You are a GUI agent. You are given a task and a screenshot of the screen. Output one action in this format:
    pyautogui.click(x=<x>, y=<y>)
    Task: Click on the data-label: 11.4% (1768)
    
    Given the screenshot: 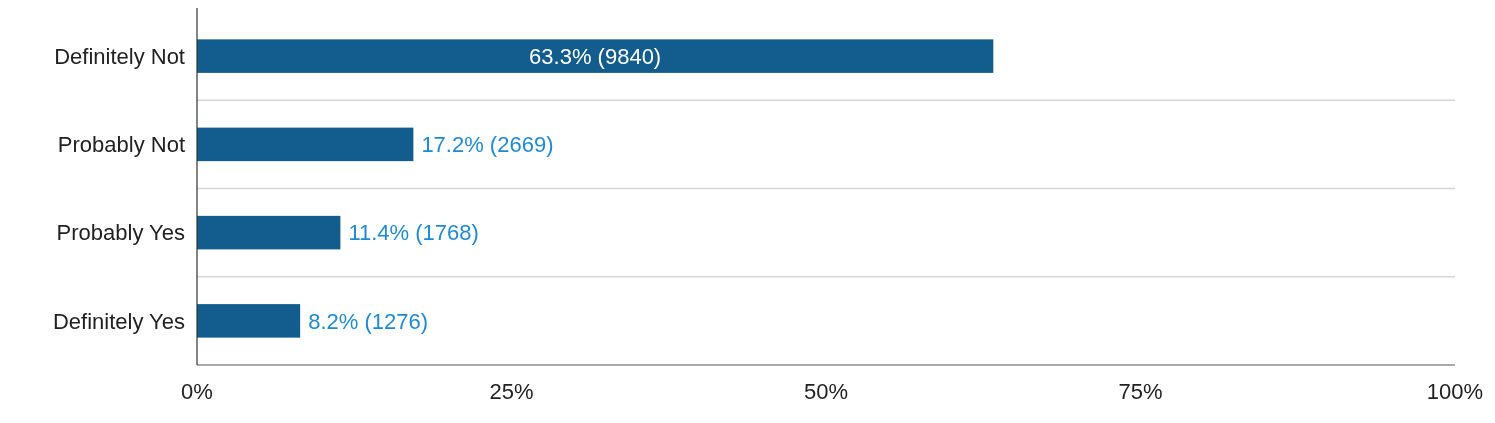 What is the action you would take?
    pyautogui.click(x=413, y=233)
    